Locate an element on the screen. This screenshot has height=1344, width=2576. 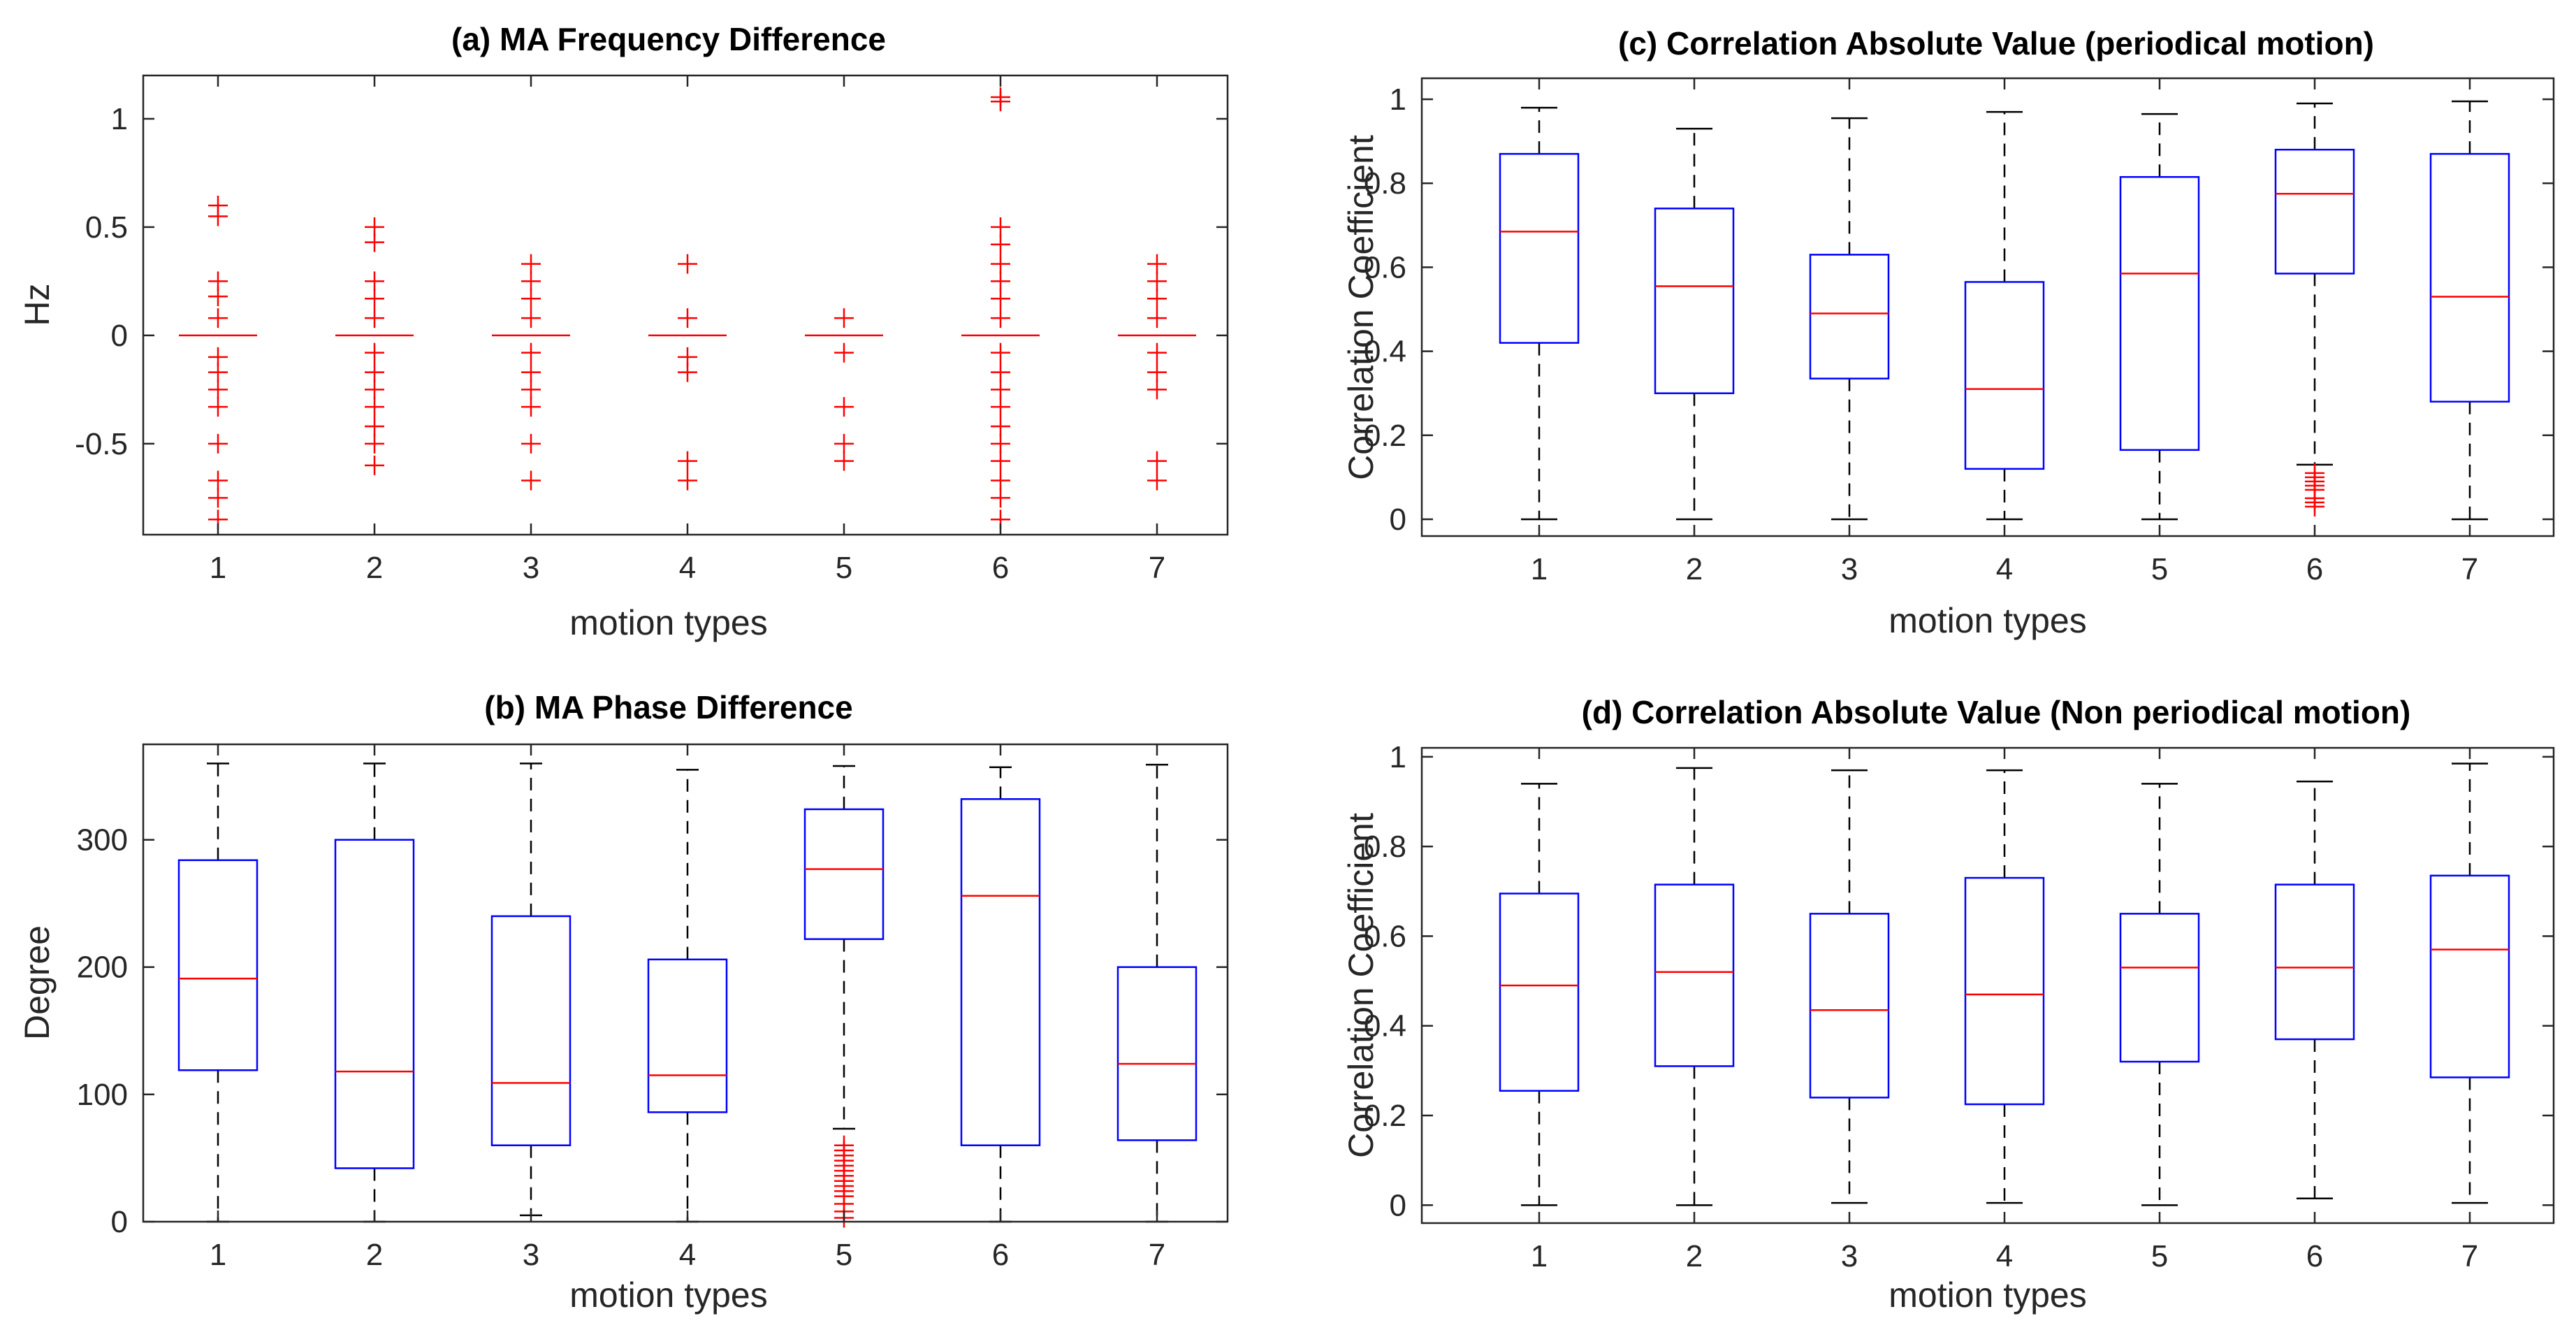
panel-d-ytick-label: 0.6 is located at coordinates (1385, 936).